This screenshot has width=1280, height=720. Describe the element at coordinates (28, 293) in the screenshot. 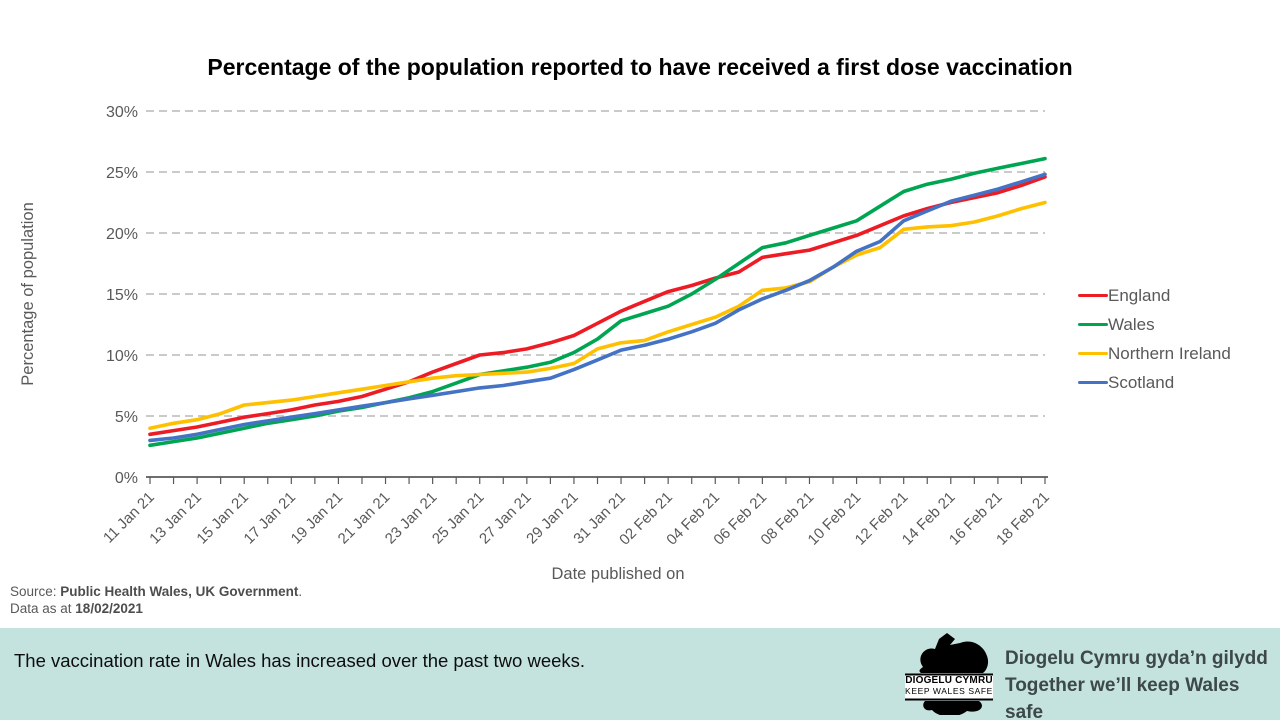

I see `y-axis-title: Percentage of population` at that location.